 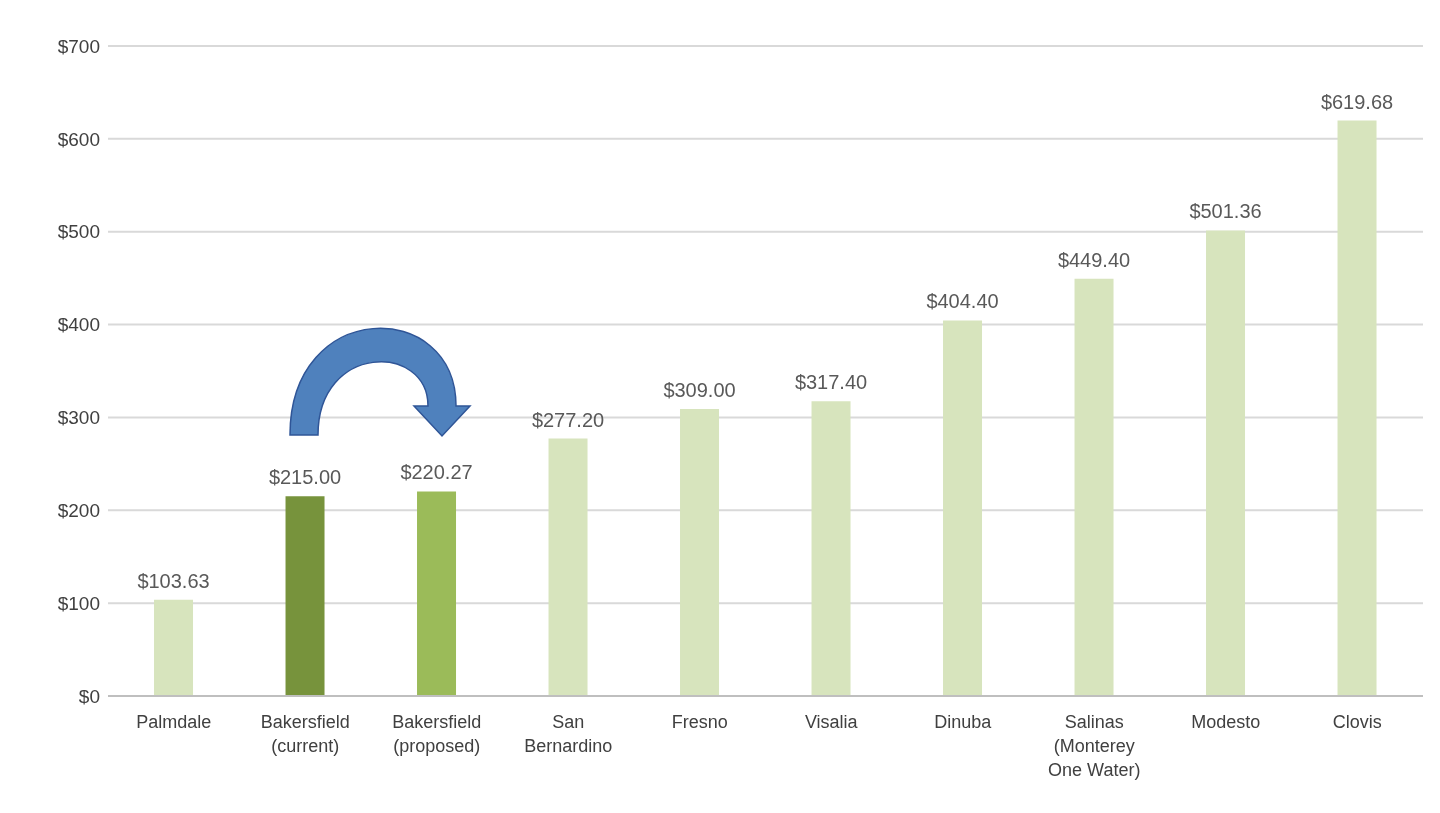 What do you see at coordinates (78, 139) in the screenshot?
I see `y-tick-label: $600` at bounding box center [78, 139].